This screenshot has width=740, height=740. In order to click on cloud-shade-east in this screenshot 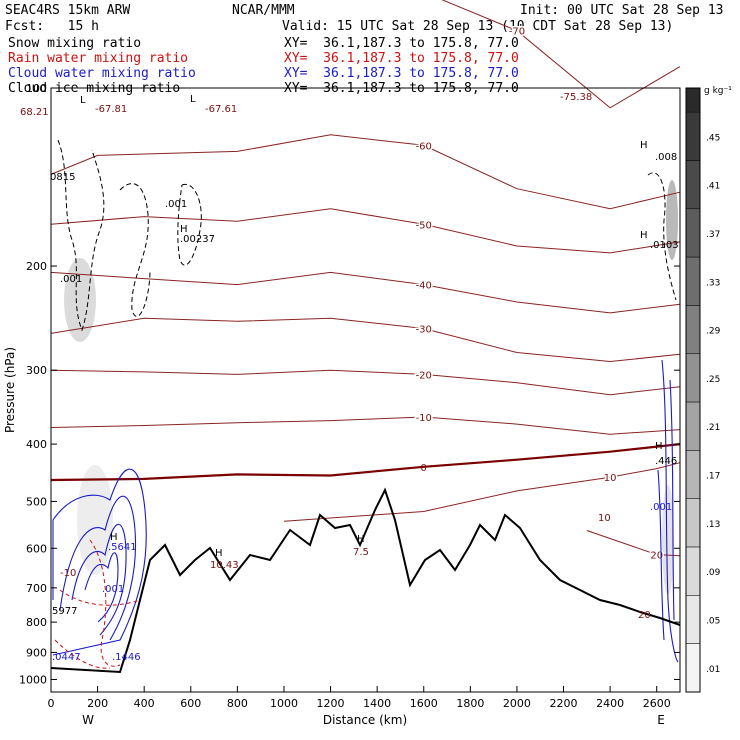, I will do `click(668, 540)`.